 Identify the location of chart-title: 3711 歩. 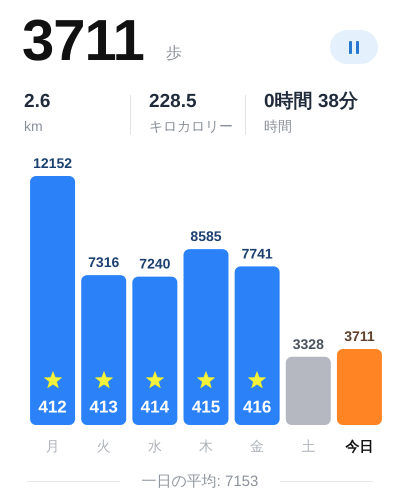
(102, 40).